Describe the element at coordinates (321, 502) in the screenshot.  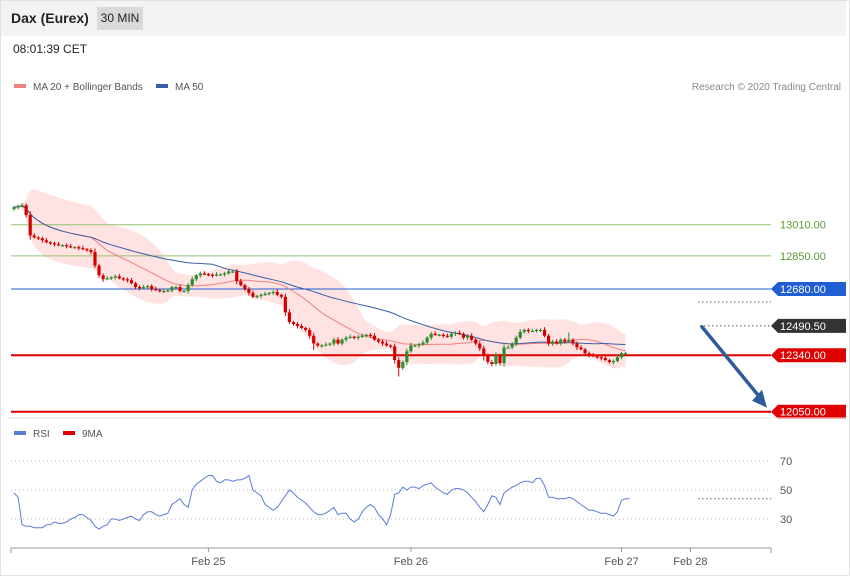
I see `rsi-line` at that location.